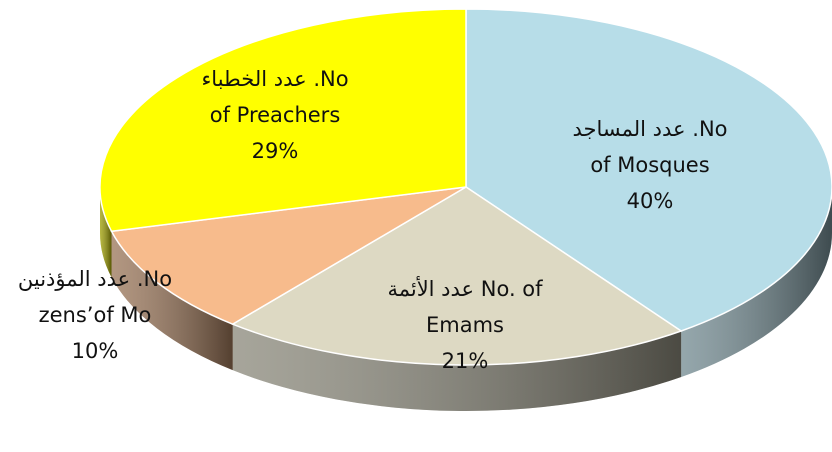 Image resolution: width=832 pixels, height=452 pixels. I want to click on slice-label: No. عدد المساجد, so click(649, 129).